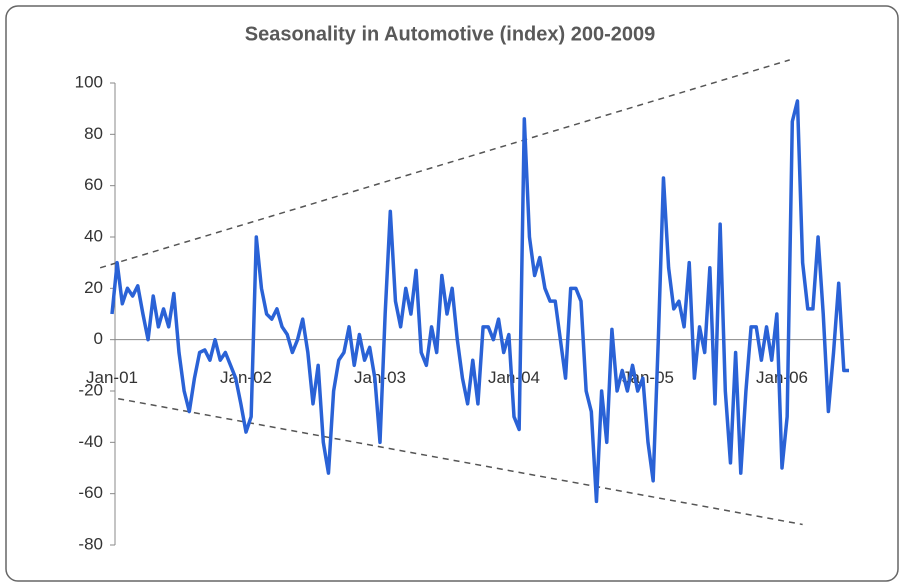 The image size is (904, 587). I want to click on x-tick-label: Jan-06, so click(782, 377).